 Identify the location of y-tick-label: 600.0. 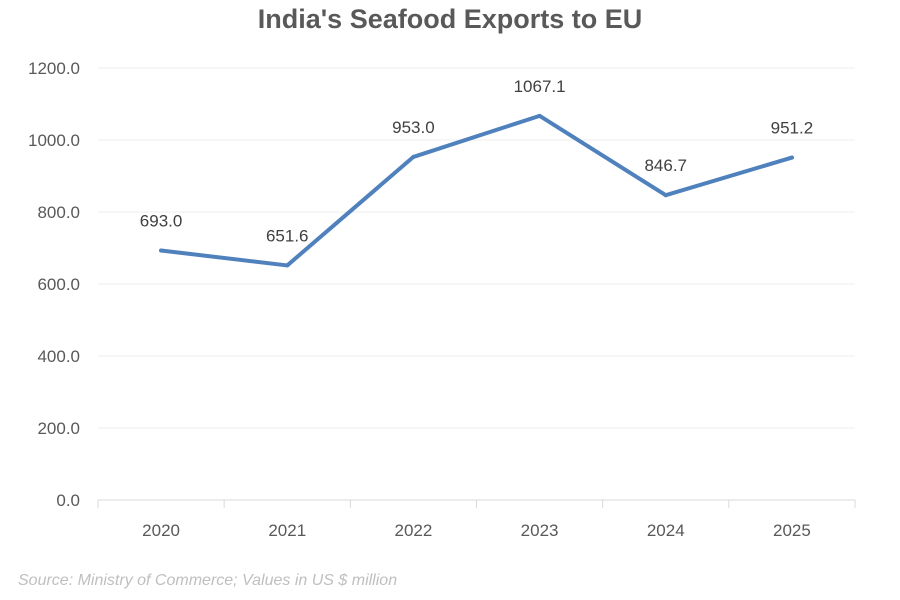
(58, 284).